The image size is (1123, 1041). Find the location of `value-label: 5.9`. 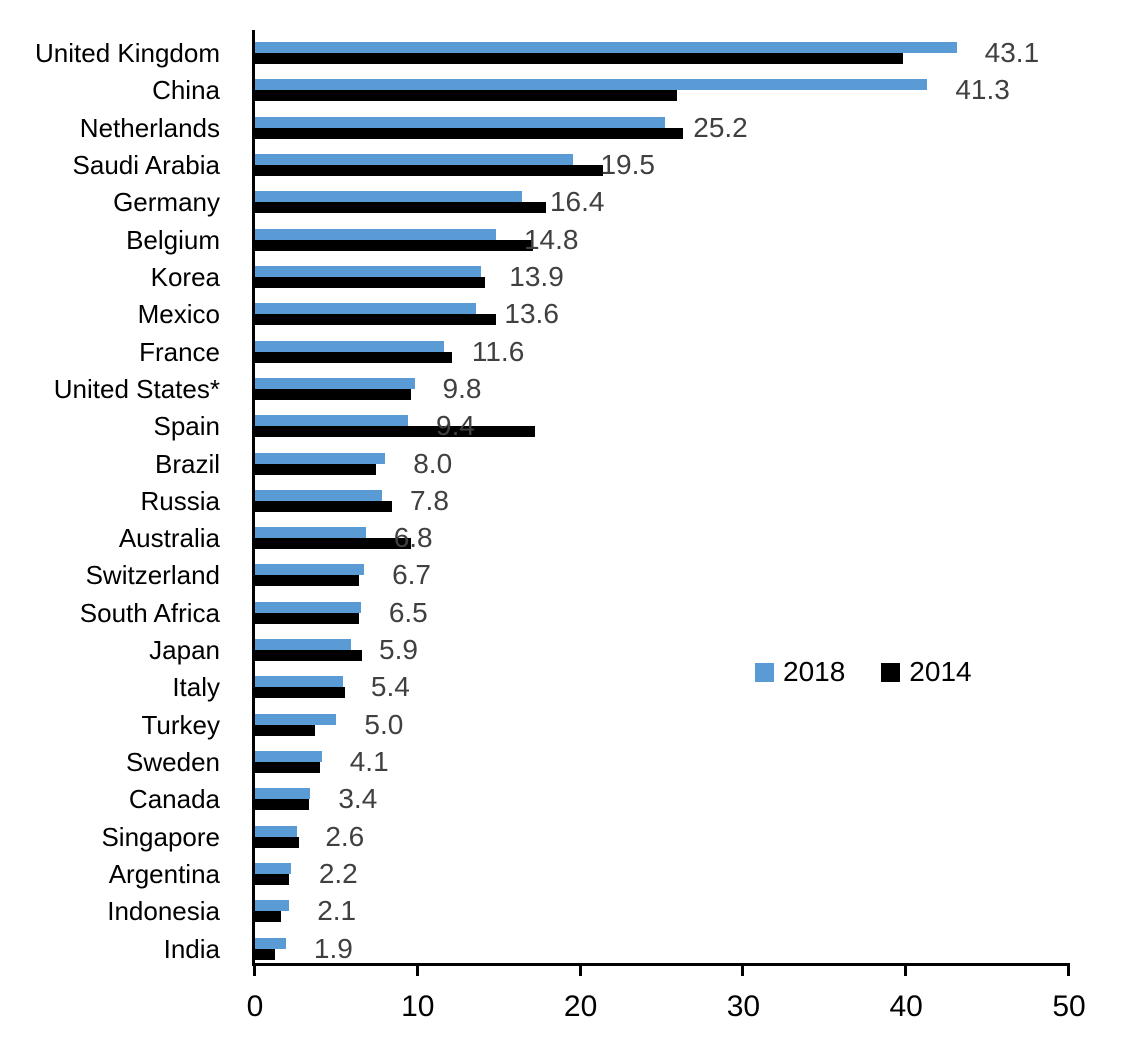

value-label: 5.9 is located at coordinates (398, 650).